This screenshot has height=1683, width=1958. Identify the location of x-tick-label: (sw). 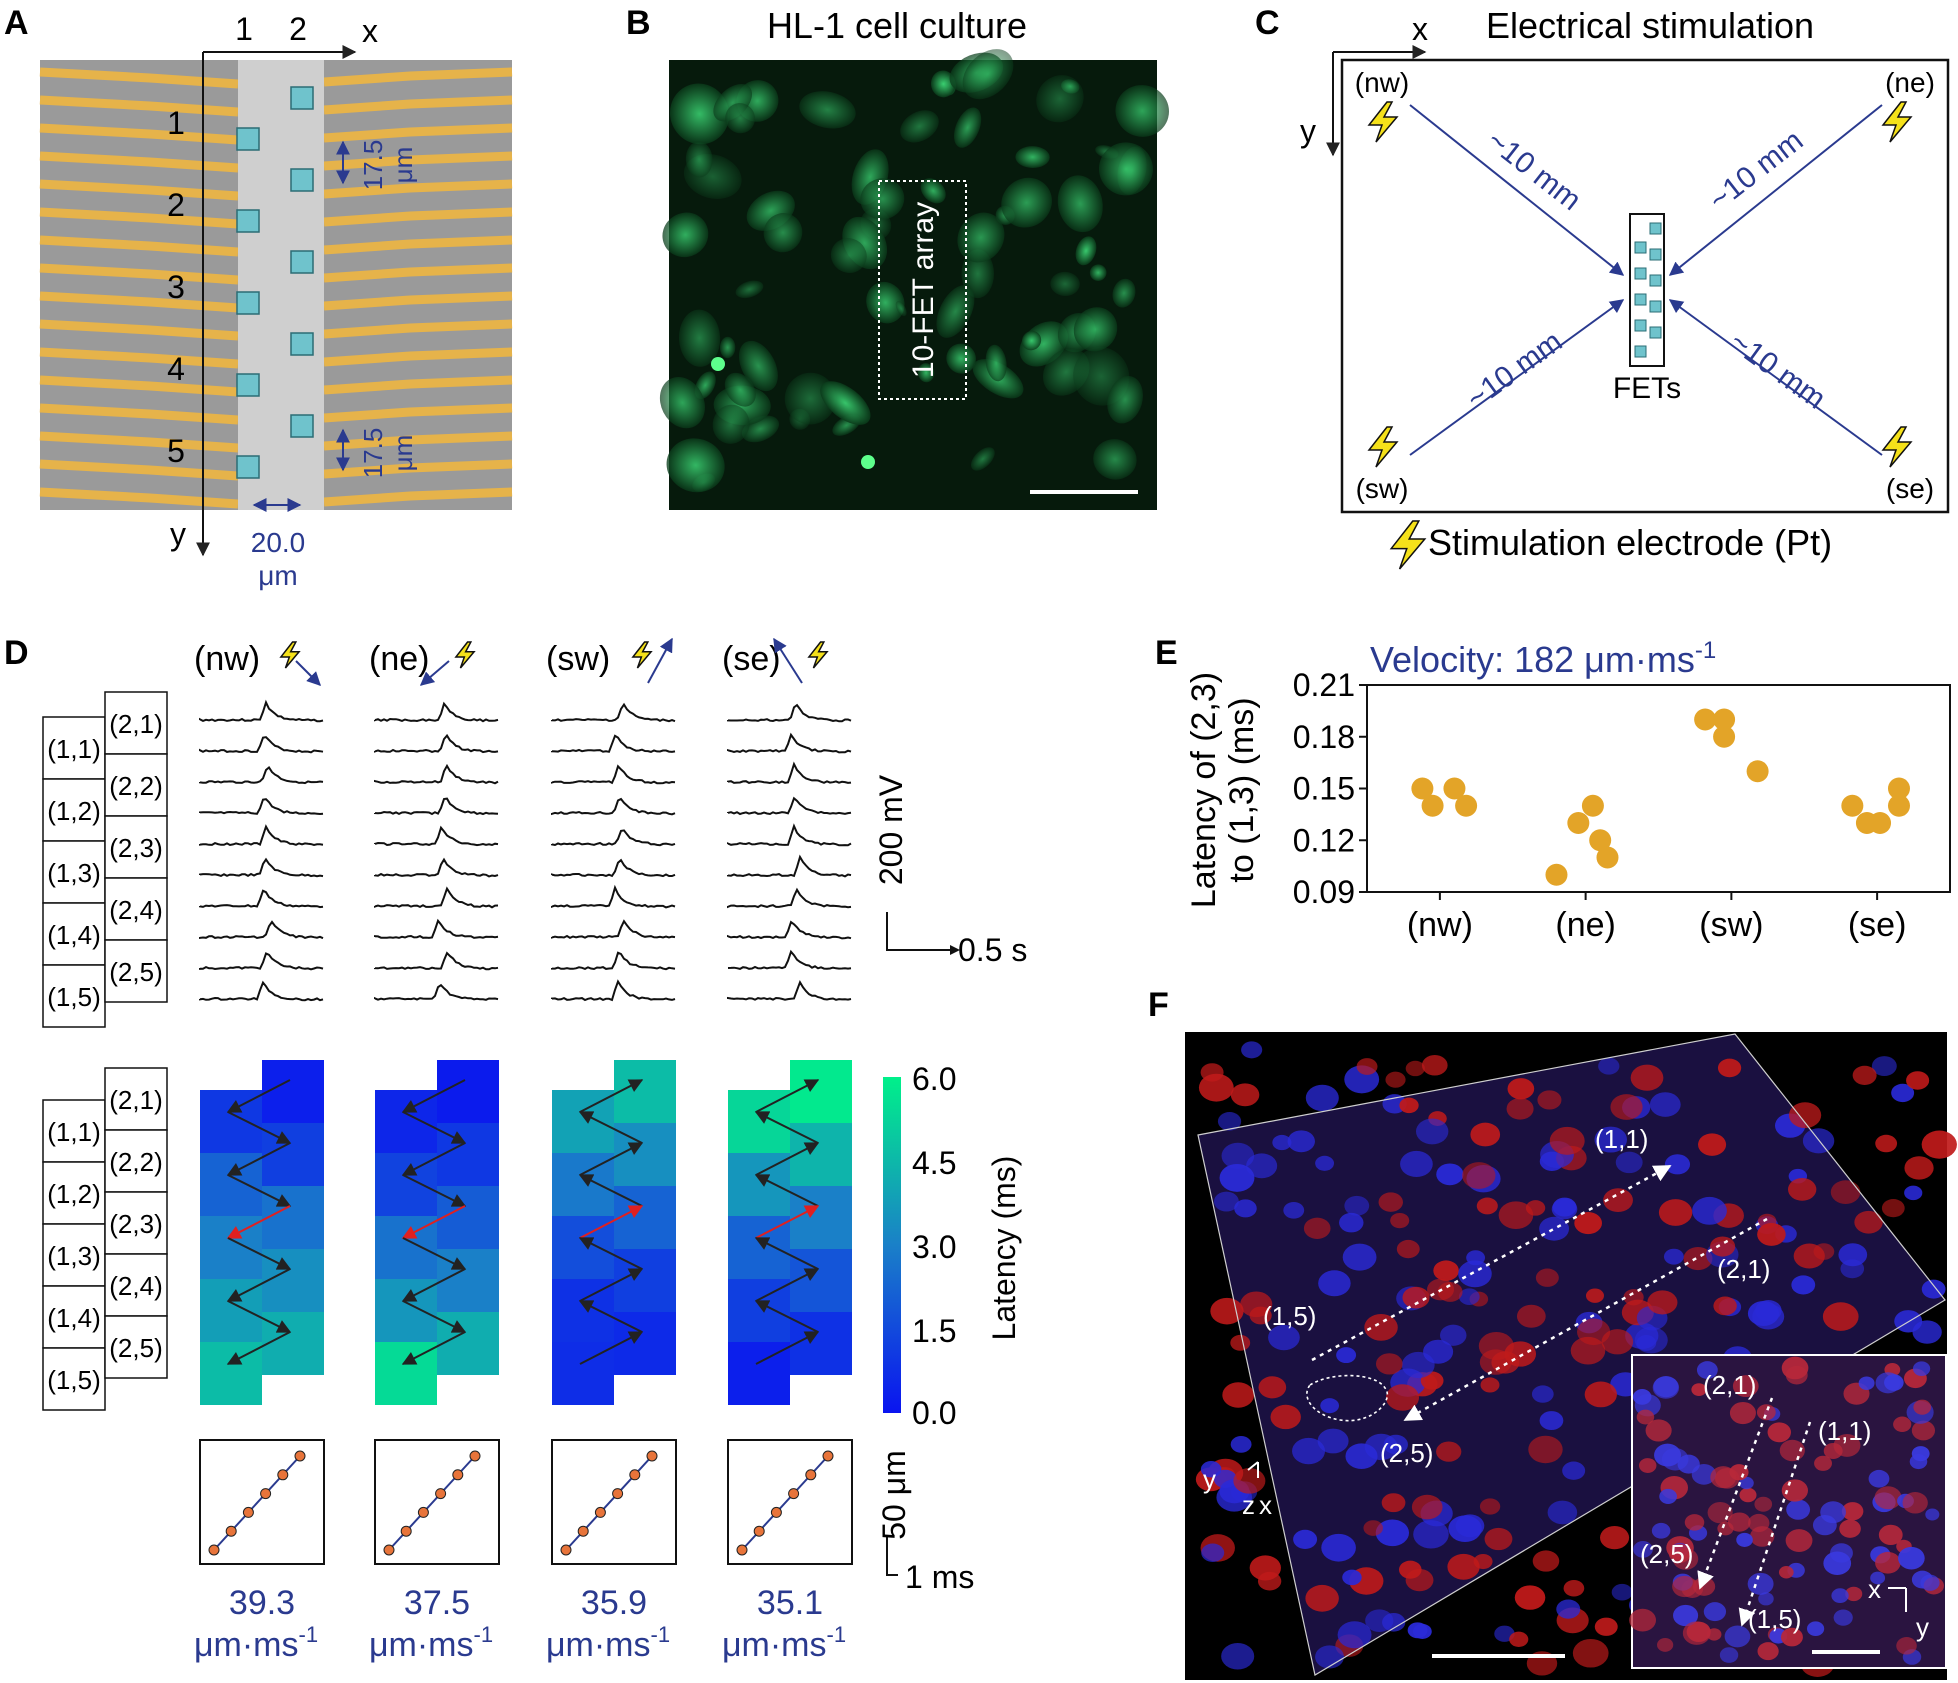
(1731, 925).